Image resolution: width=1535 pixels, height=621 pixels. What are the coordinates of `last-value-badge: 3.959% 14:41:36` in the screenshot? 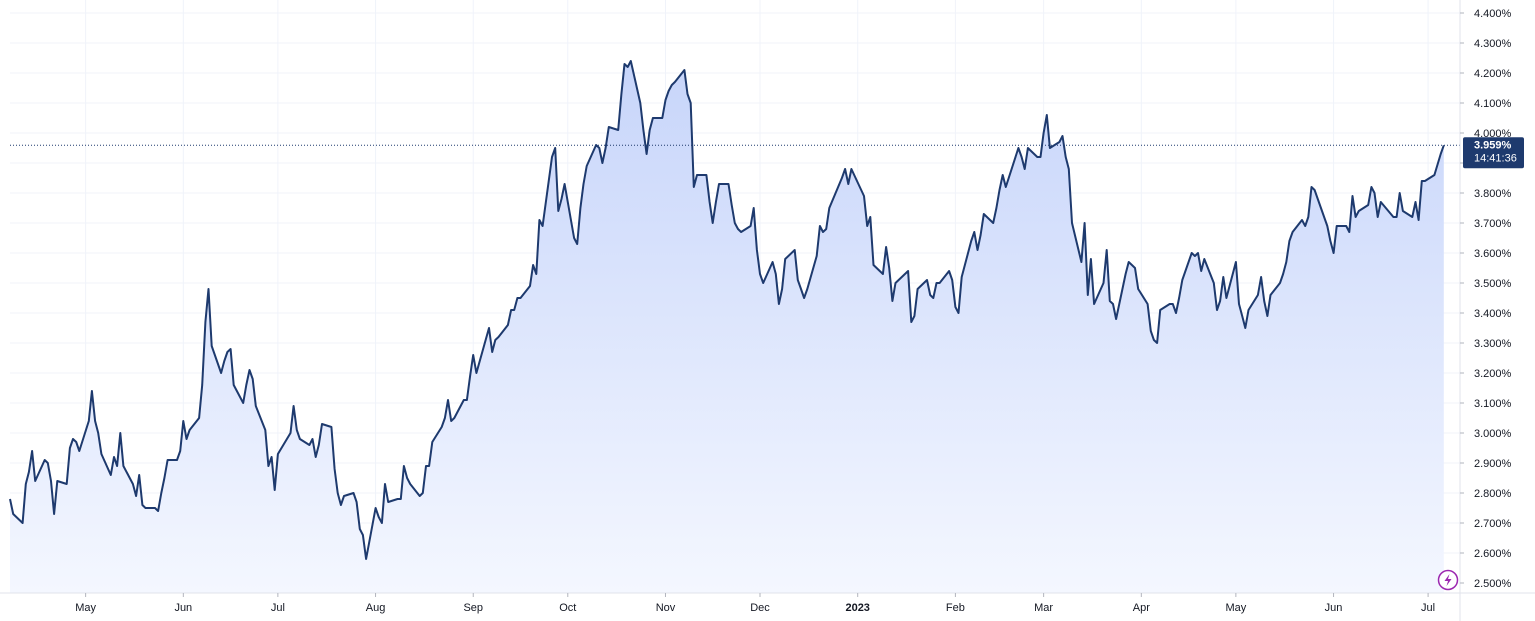 It's located at (1493, 153).